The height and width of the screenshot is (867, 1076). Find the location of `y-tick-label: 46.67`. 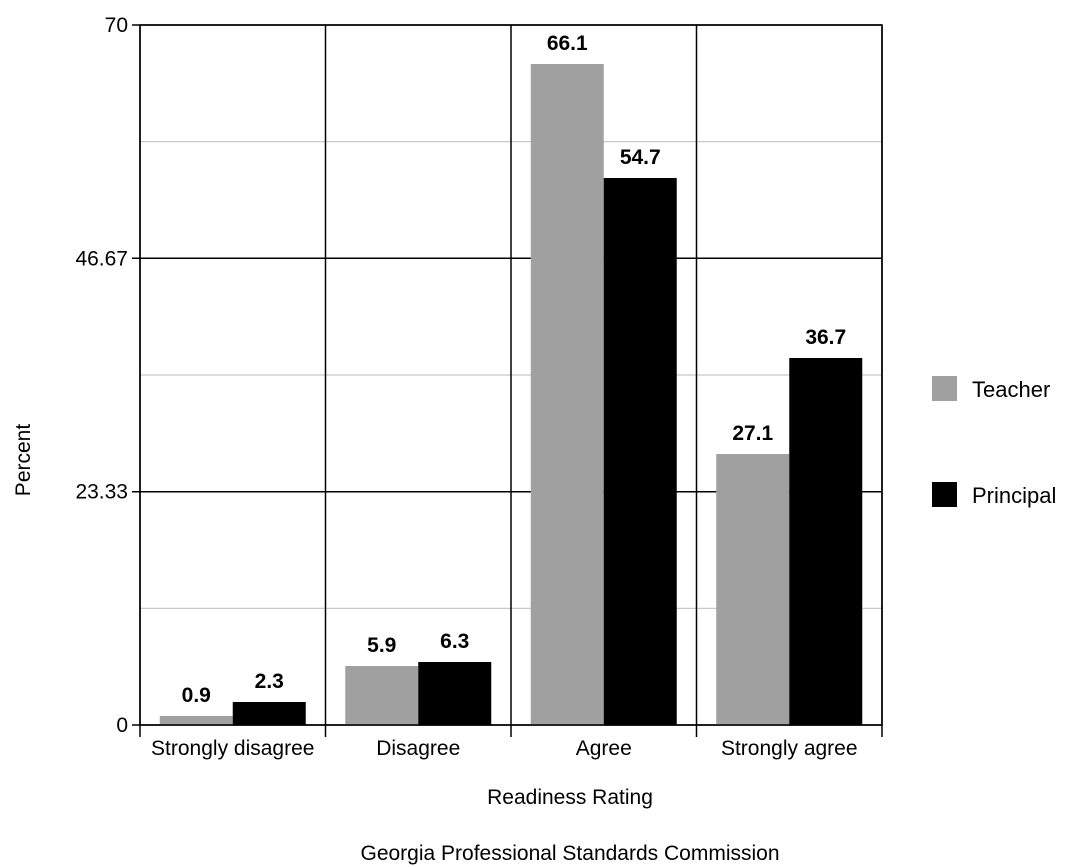

y-tick-label: 46.67 is located at coordinates (101, 258).